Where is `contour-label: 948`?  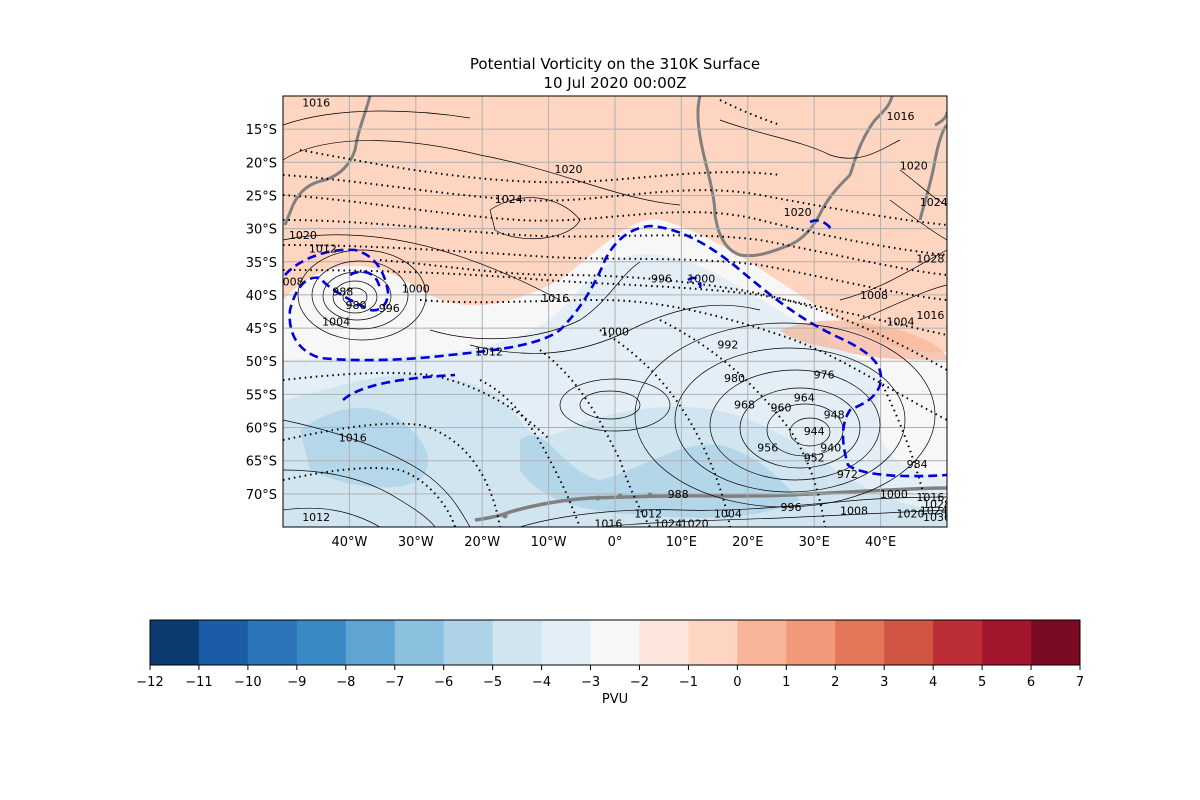 contour-label: 948 is located at coordinates (834, 414).